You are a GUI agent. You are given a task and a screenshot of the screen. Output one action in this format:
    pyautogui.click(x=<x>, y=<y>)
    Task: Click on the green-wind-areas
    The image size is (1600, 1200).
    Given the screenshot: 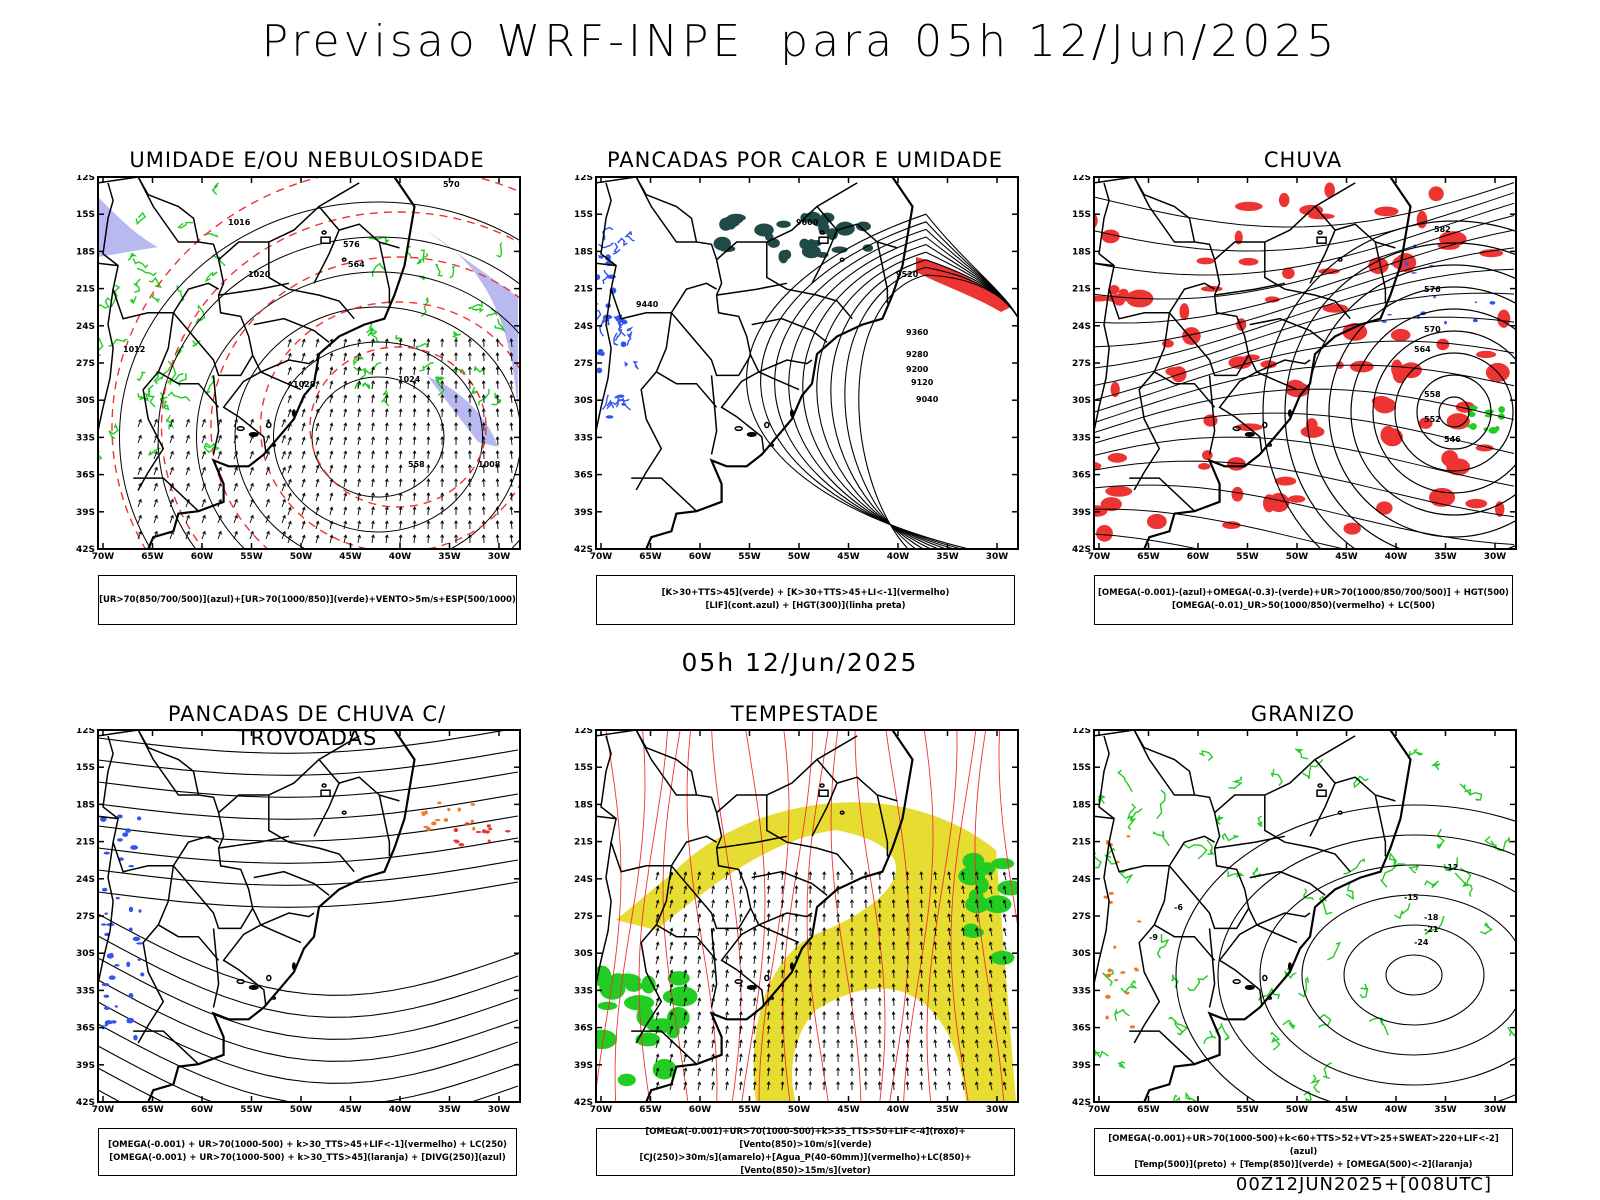 What is the action you would take?
    pyautogui.click(x=647, y=1026)
    